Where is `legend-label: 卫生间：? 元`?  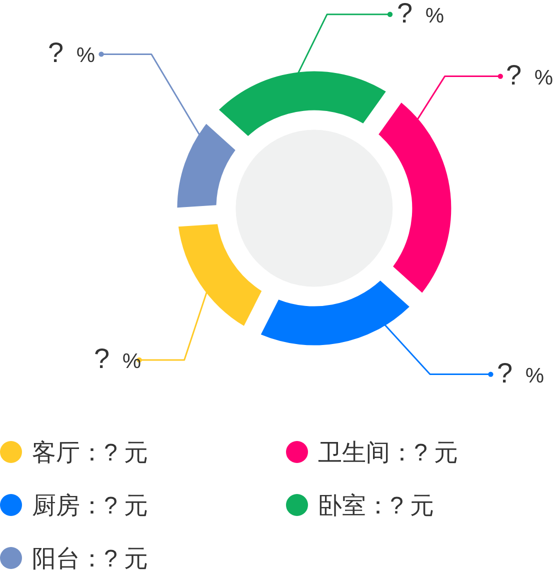 legend-label: 卫生间：? 元 is located at coordinates (388, 453).